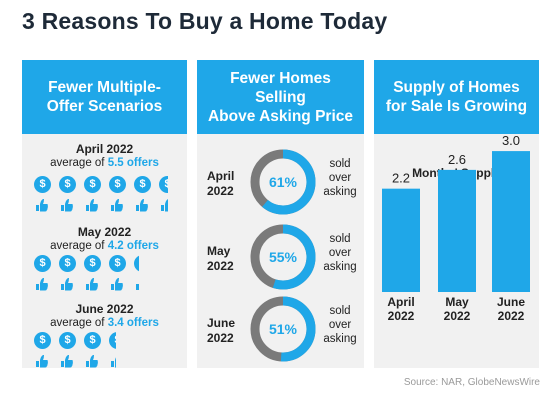 Image resolution: width=560 pixels, height=400 pixels. I want to click on row-month: May, so click(219, 251).